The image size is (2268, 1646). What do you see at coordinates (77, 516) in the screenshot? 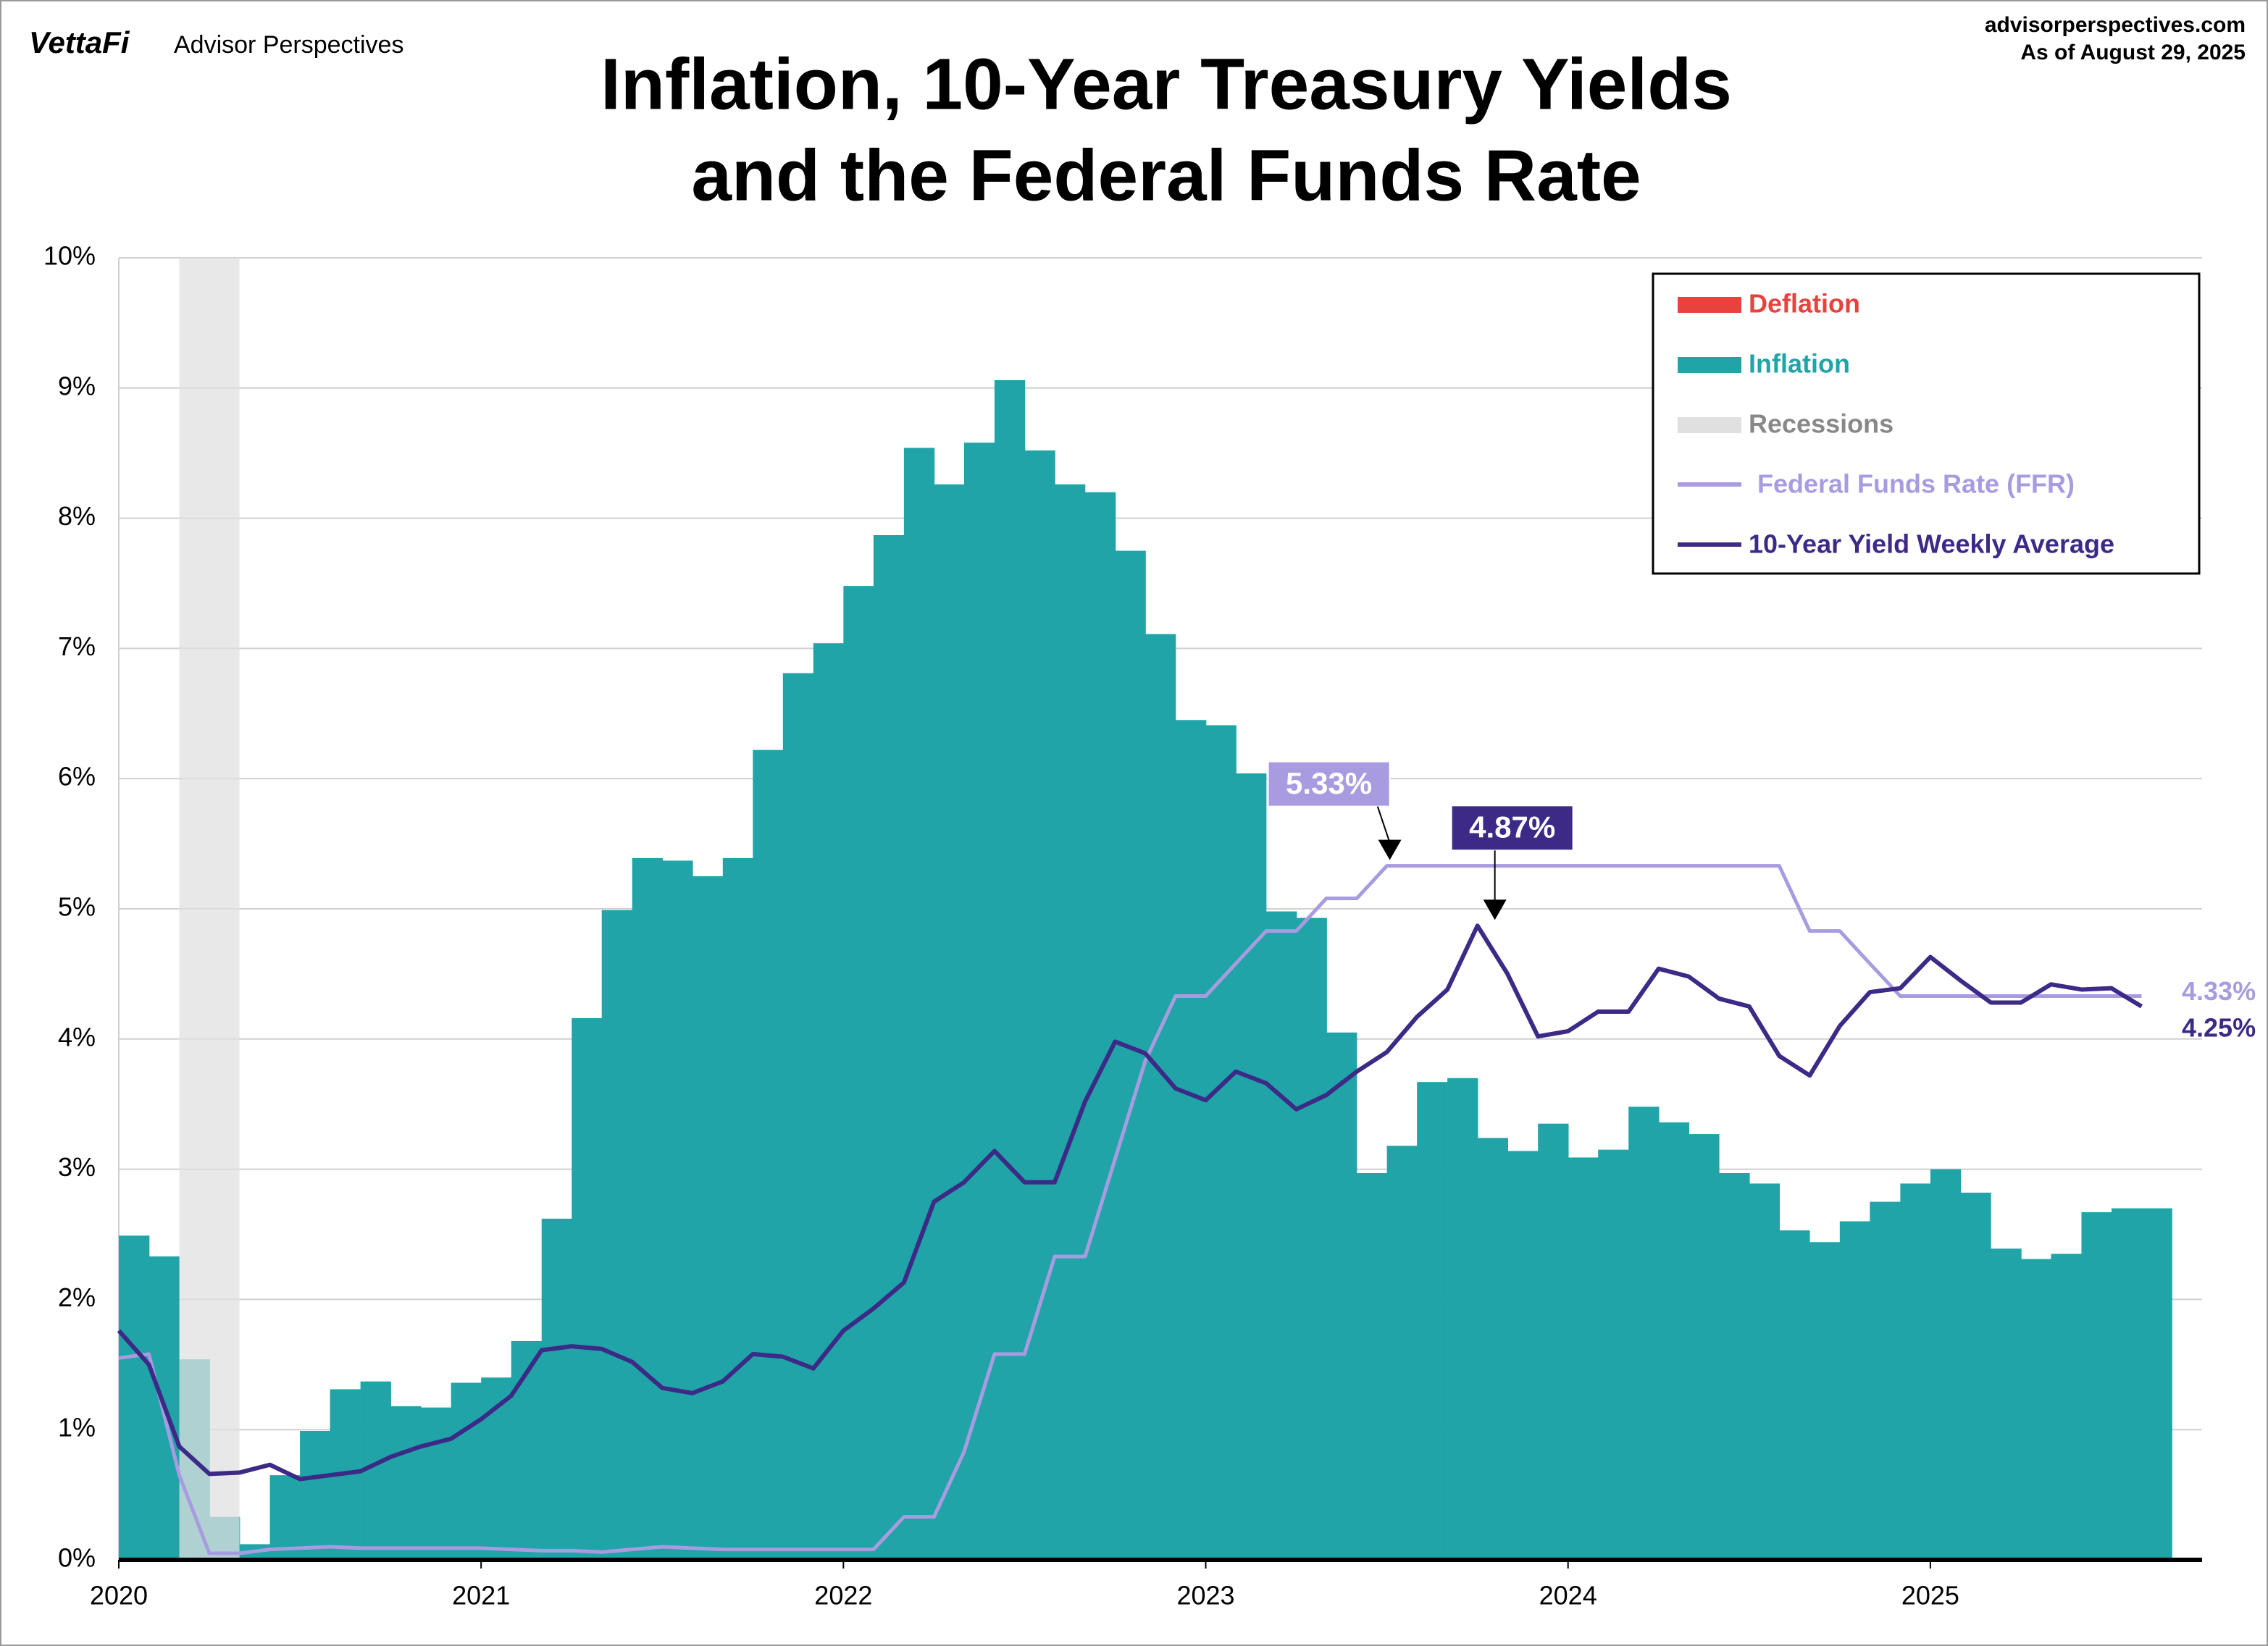
I see `y-tick-label: 8%` at bounding box center [77, 516].